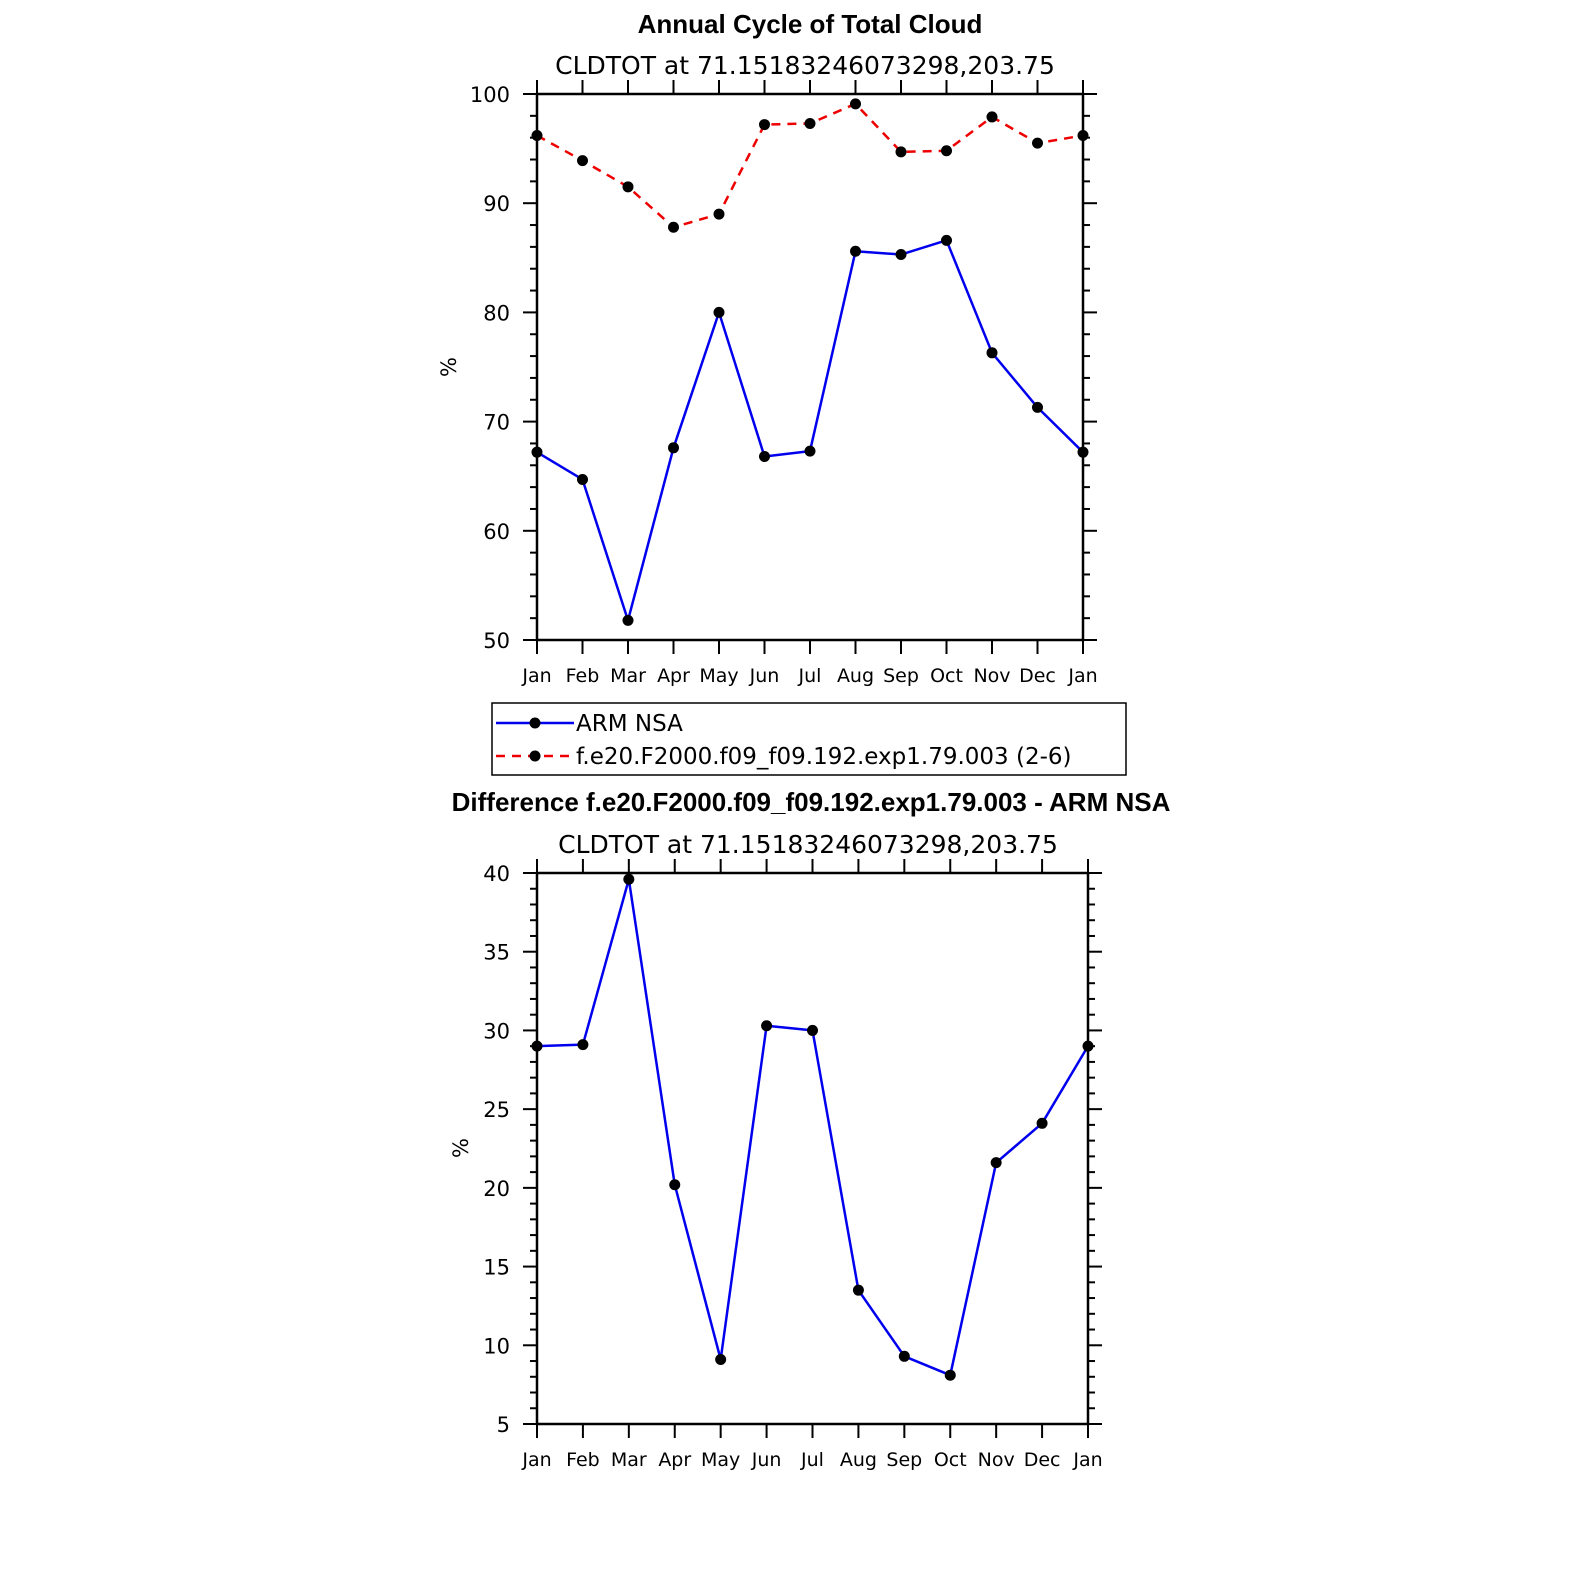  Describe the element at coordinates (535, 723) in the screenshot. I see `legend-marker-arm-nsa` at that location.